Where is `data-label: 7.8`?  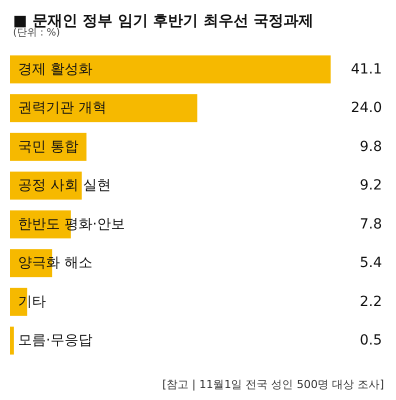
data-label: 7.8 is located at coordinates (371, 224).